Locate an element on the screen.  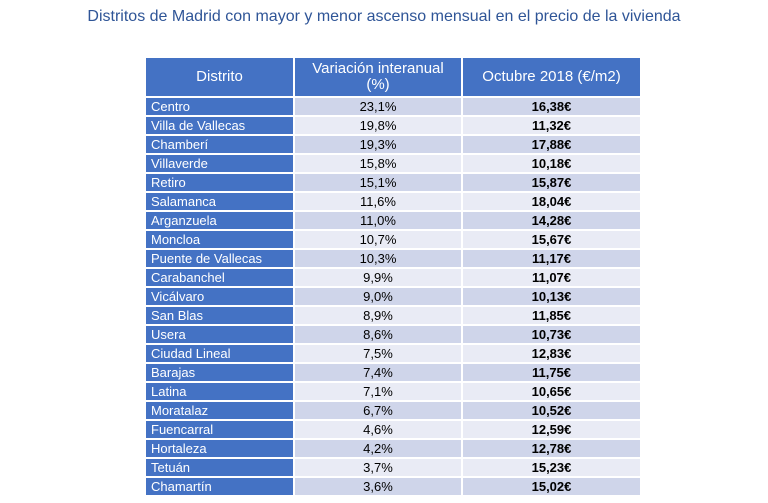
table-row: Puente de Vallecas 10,3% 11,17€ is located at coordinates (393, 258).